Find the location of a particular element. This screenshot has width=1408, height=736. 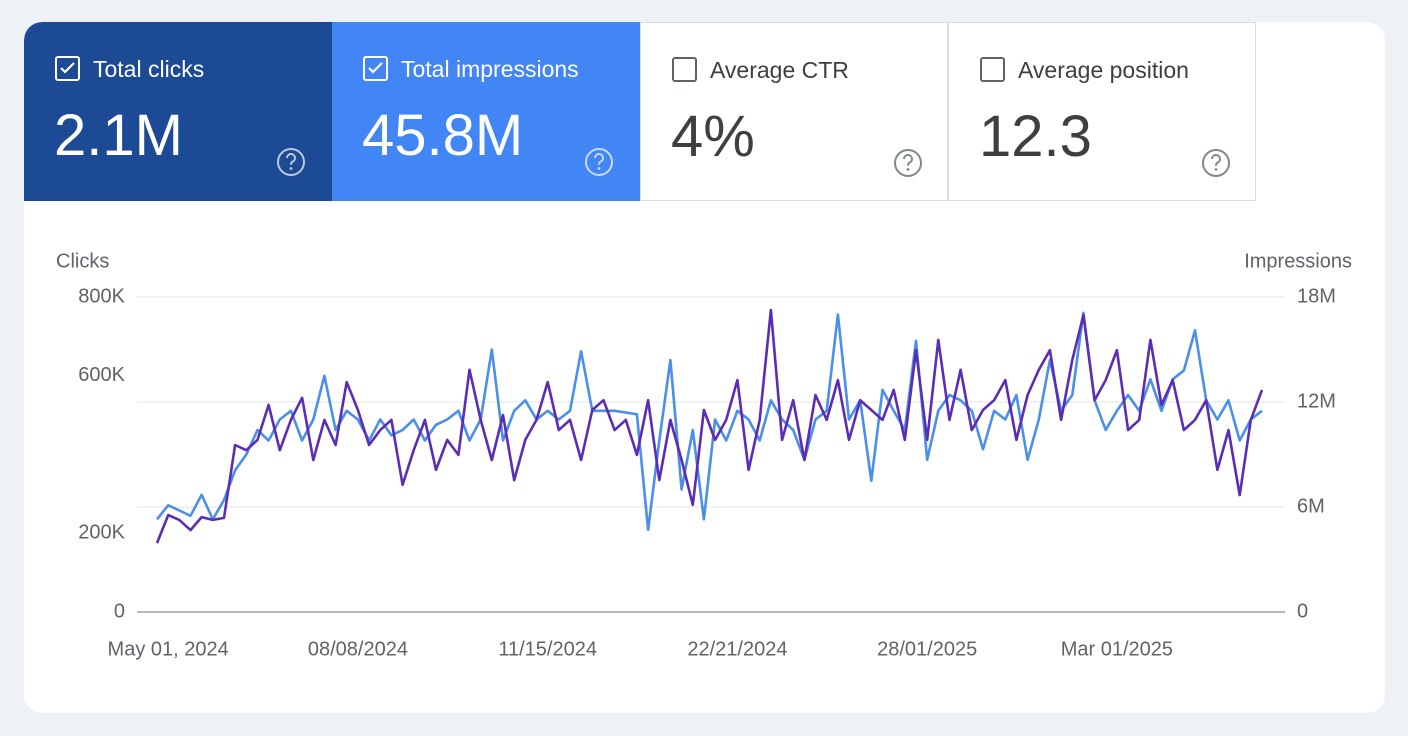

y2-tick-label: 0 is located at coordinates (1302, 611).